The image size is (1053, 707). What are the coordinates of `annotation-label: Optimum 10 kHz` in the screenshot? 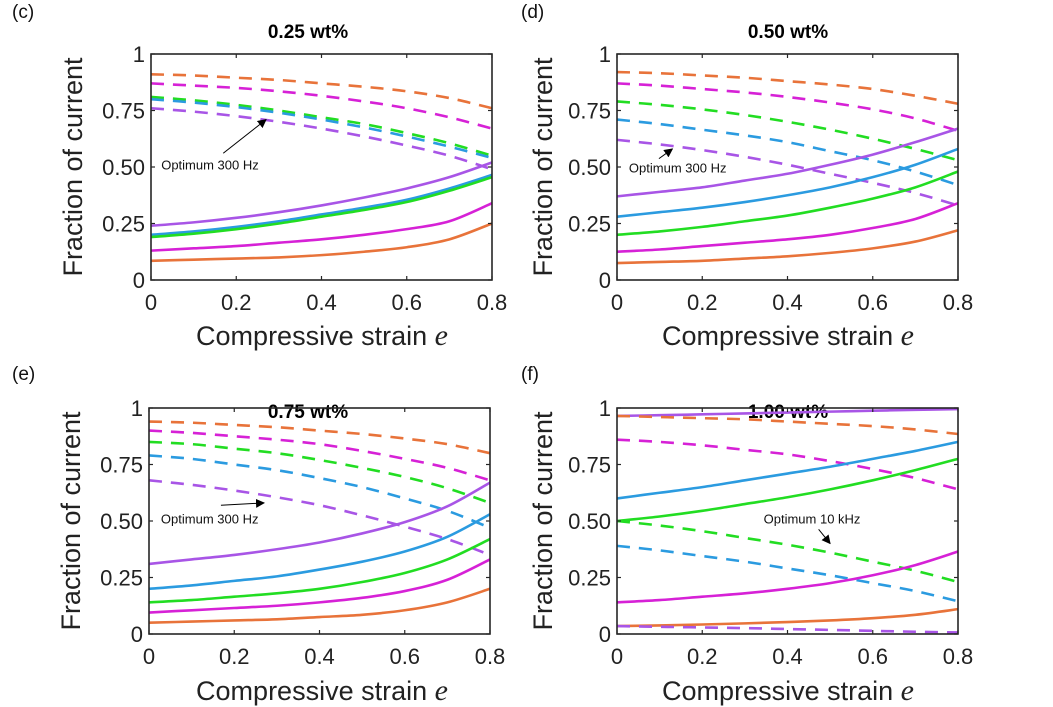 It's located at (812, 518).